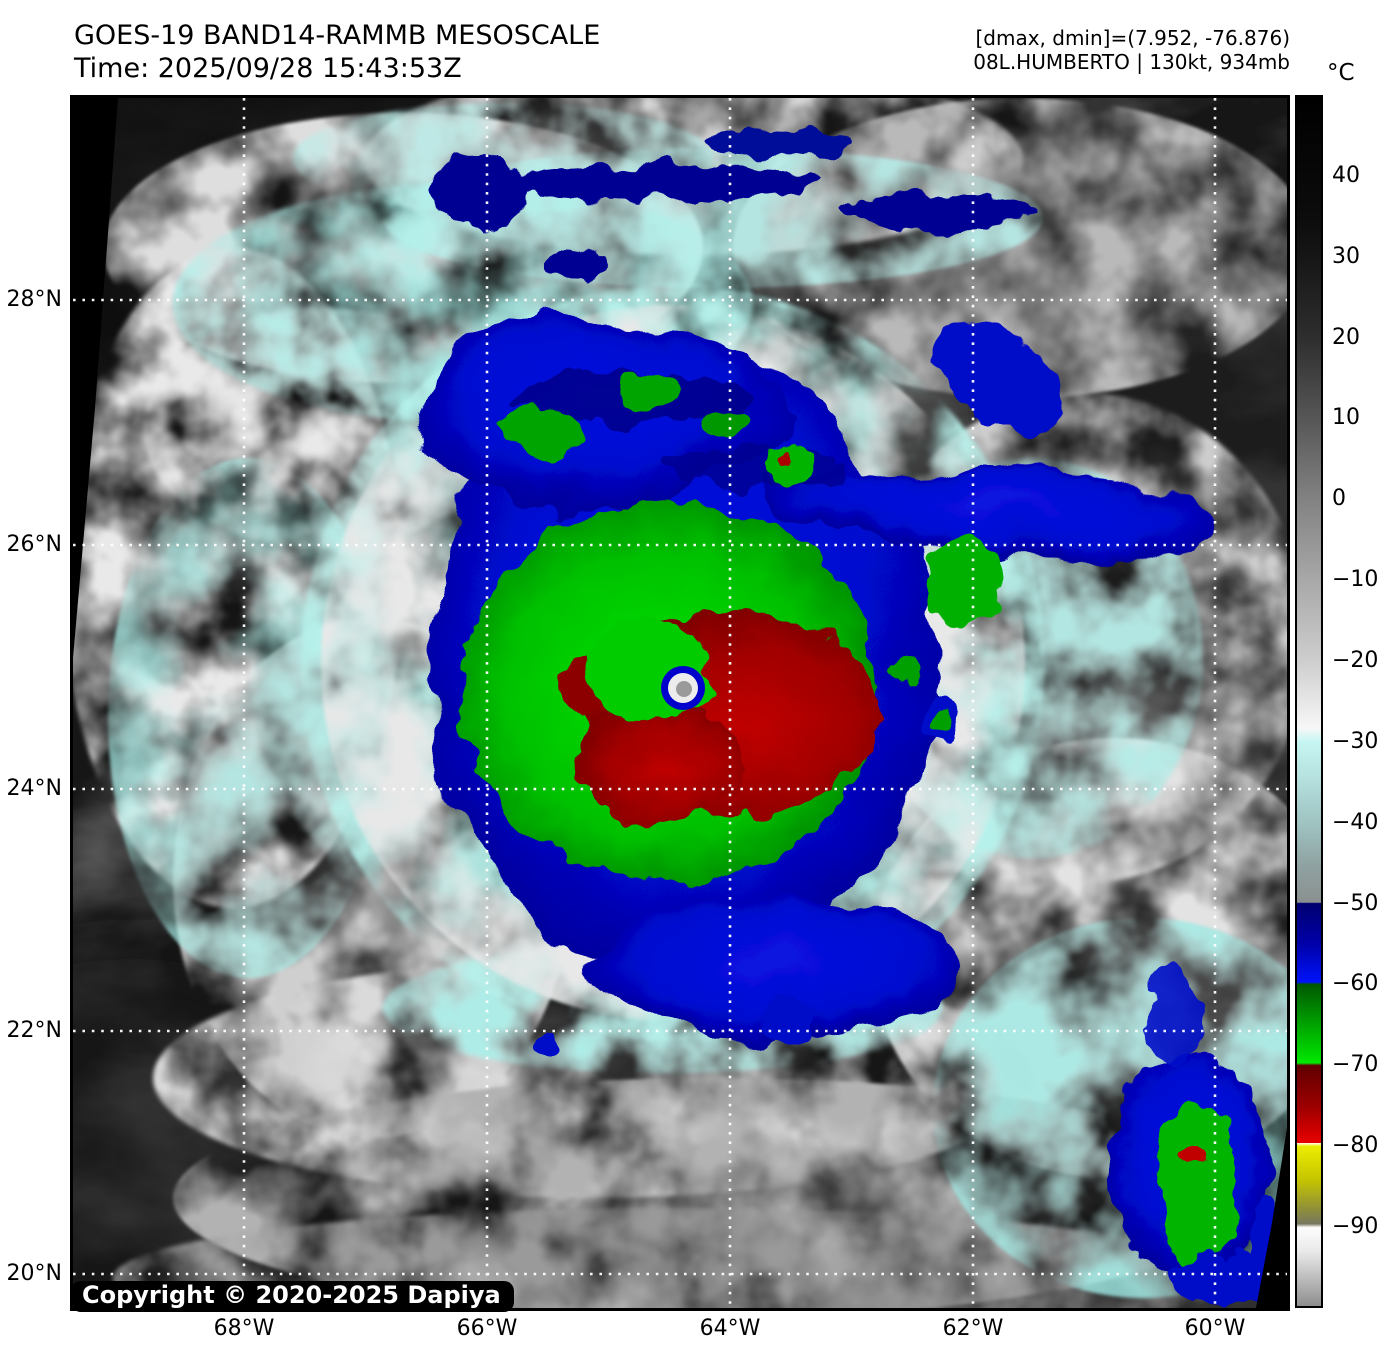 The image size is (1390, 1359). I want to click on dmax-dmin-readout: [dmax, dmin]=(7.952, -76.876), so click(1132, 38).